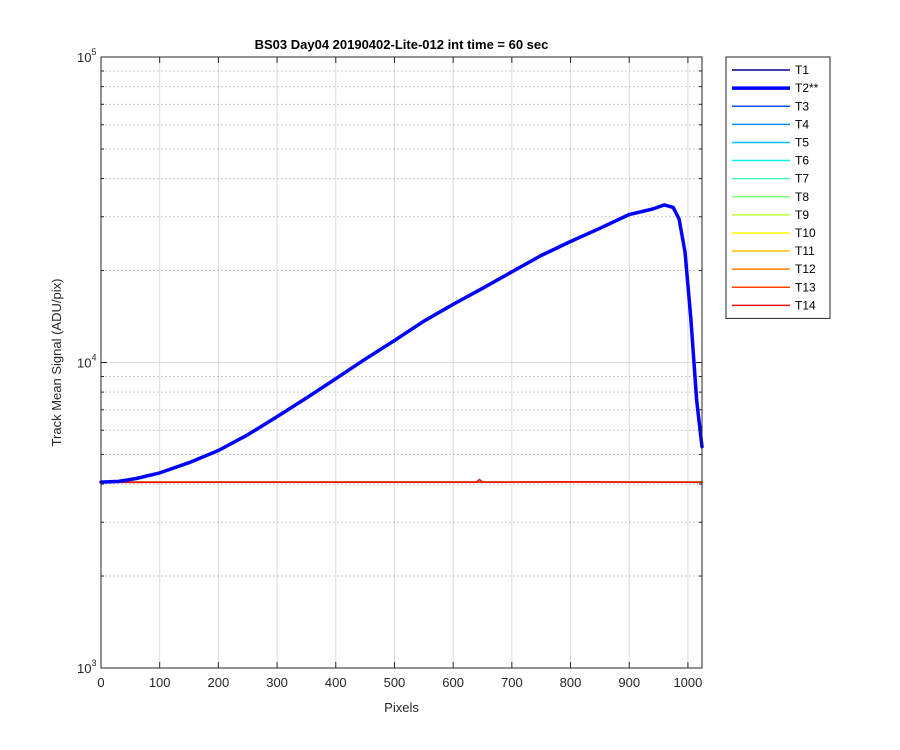  I want to click on legend-item-t2: T2**, so click(775, 88).